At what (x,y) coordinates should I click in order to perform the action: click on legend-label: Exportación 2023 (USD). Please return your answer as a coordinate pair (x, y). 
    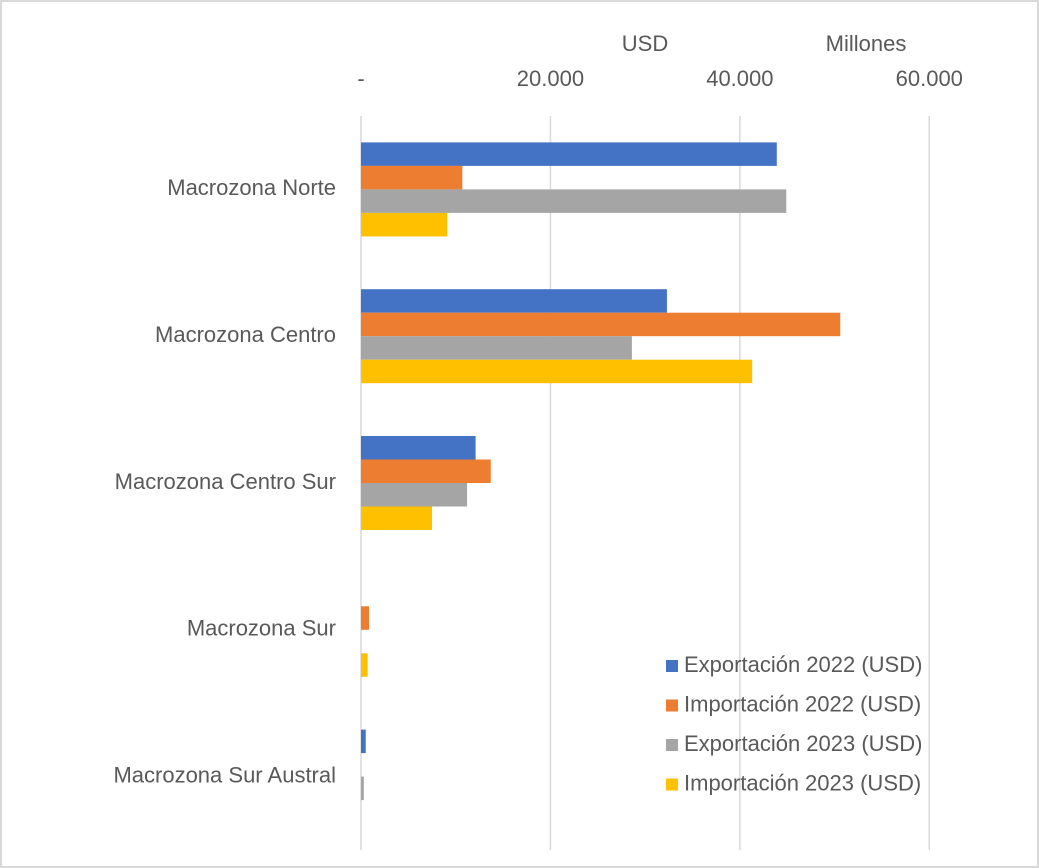
    Looking at the image, I should click on (803, 743).